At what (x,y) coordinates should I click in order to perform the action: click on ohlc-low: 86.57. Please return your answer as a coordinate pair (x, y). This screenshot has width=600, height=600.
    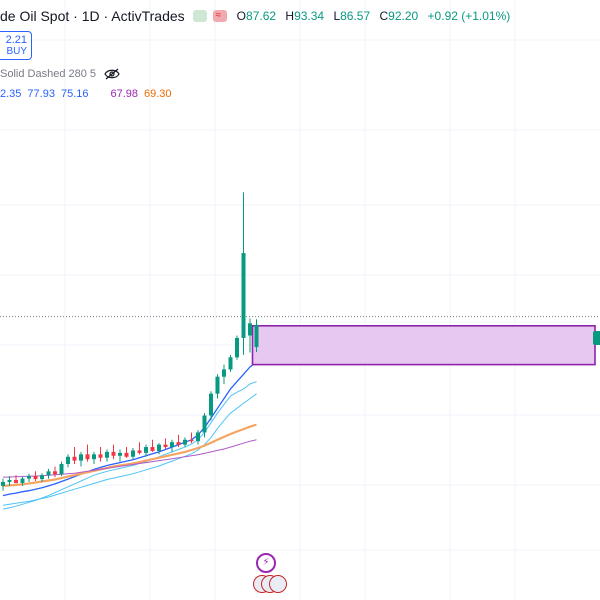
    Looking at the image, I should click on (355, 16).